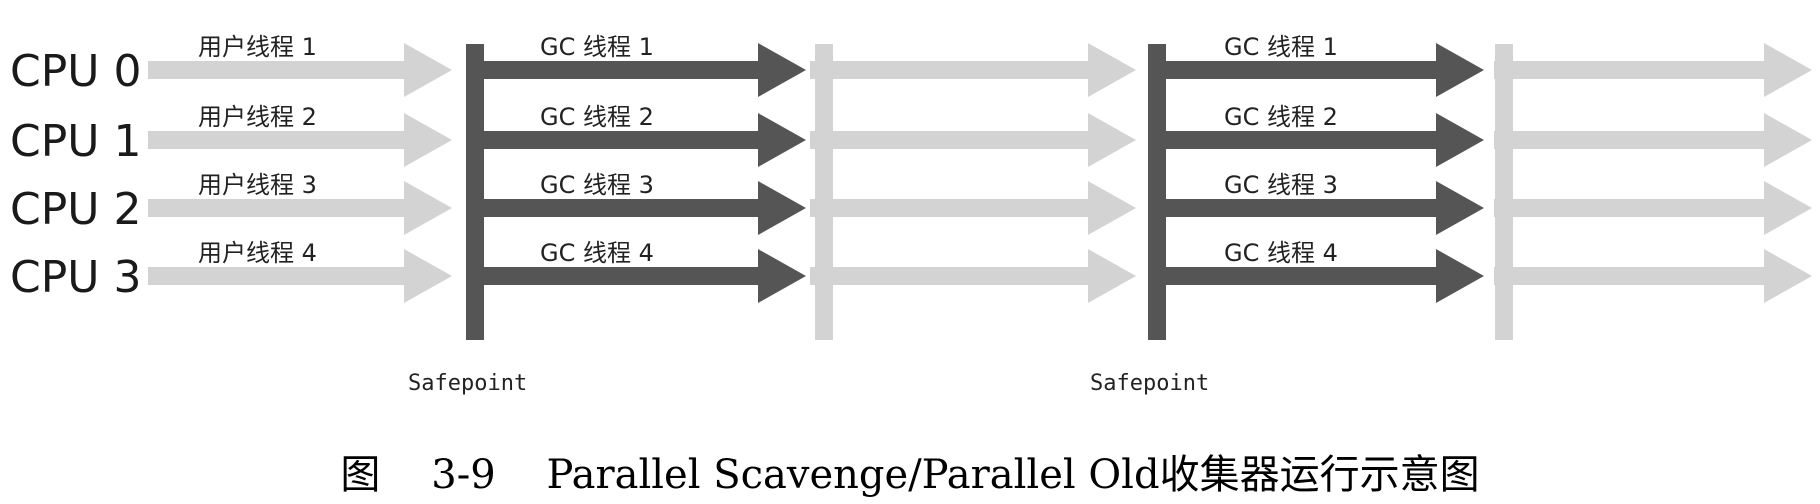 Image resolution: width=1820 pixels, height=504 pixels. What do you see at coordinates (257, 47) in the screenshot?
I see `user-thread-label: 用户线程 1` at bounding box center [257, 47].